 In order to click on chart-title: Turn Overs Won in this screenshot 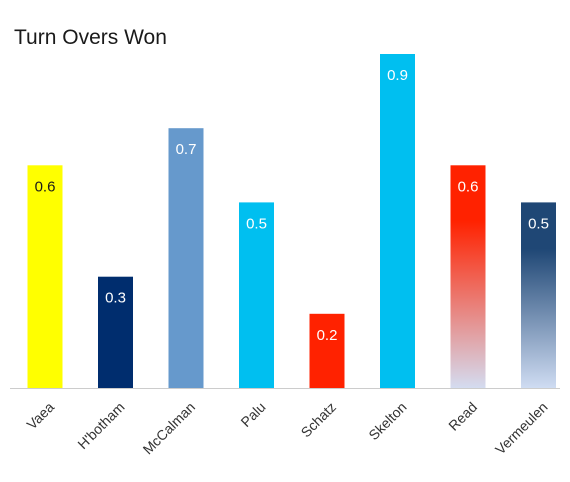, I will do `click(90, 37)`.